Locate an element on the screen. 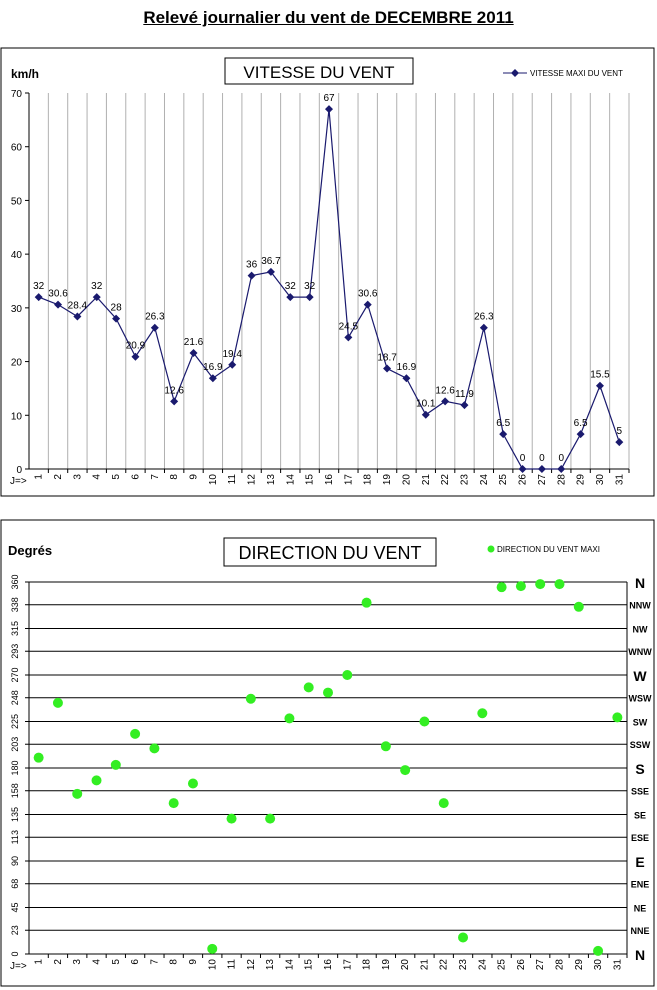 The width and height of the screenshot is (657, 990). speed-x-tick-label: 8 is located at coordinates (174, 477).